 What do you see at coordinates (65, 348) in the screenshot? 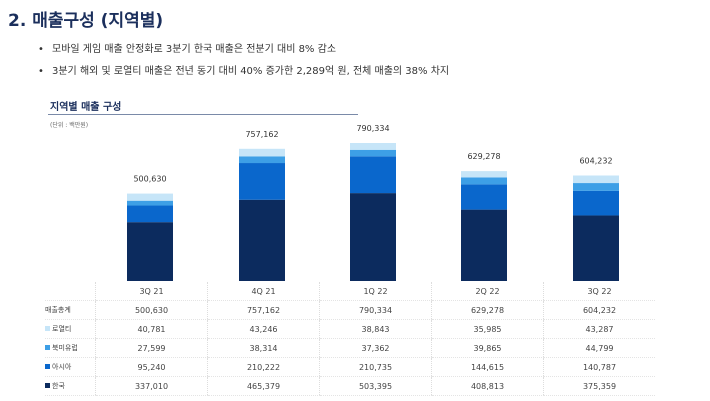
I see `row-label: 북미유럽` at bounding box center [65, 348].